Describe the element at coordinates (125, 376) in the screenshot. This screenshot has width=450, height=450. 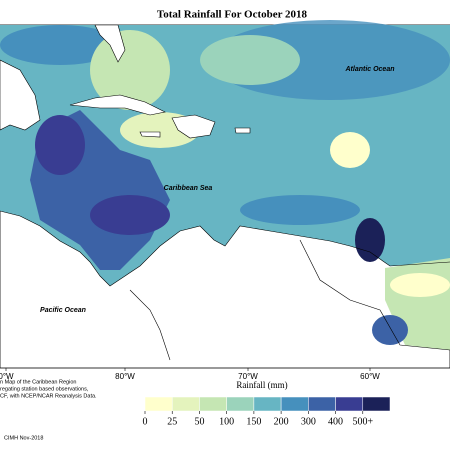
I see `lon-label: 80°W` at that location.